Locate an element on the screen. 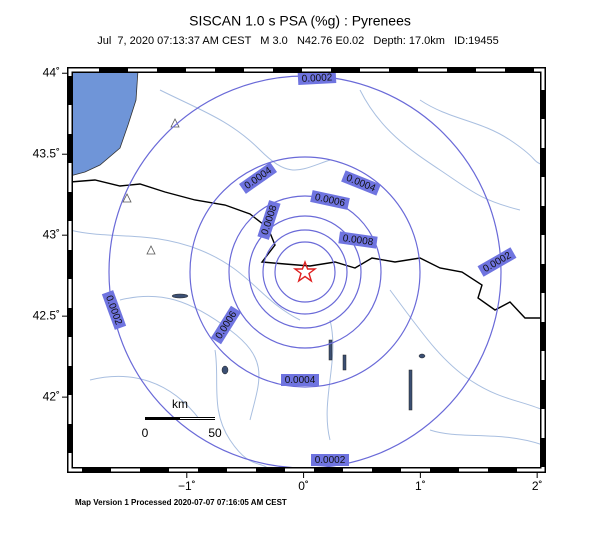  lat-tick-label: 42˚ is located at coordinates (51, 396).